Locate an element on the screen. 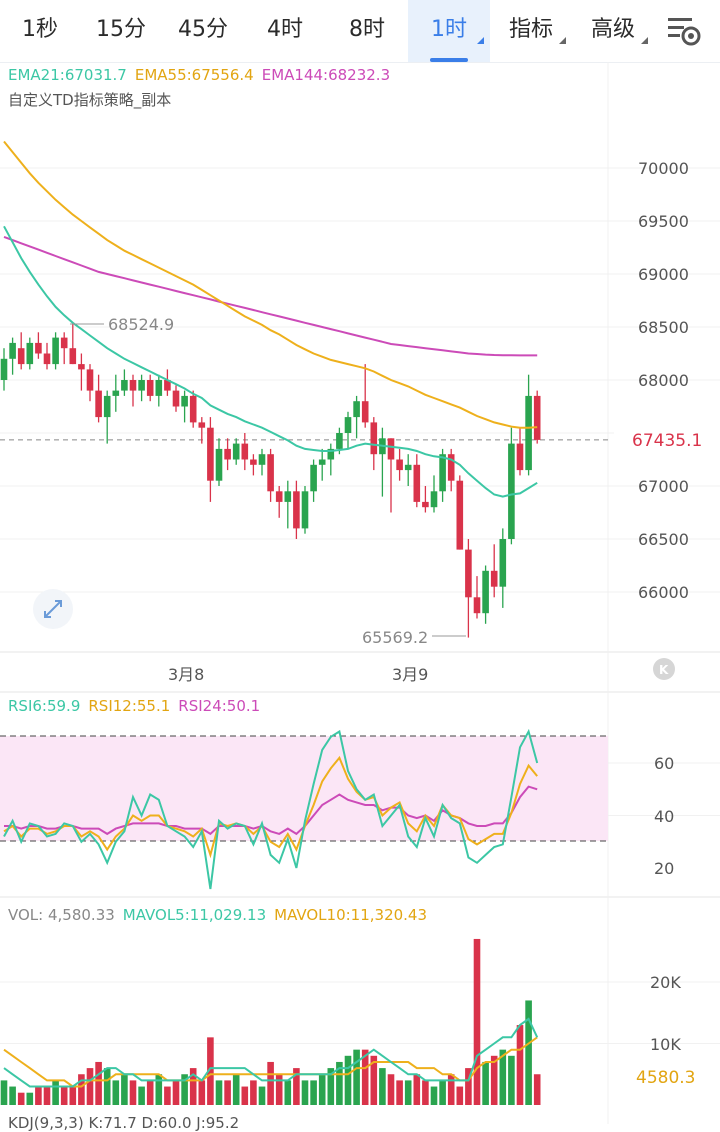 The width and height of the screenshot is (720, 1132). k-logo-icon: K is located at coordinates (664, 669).